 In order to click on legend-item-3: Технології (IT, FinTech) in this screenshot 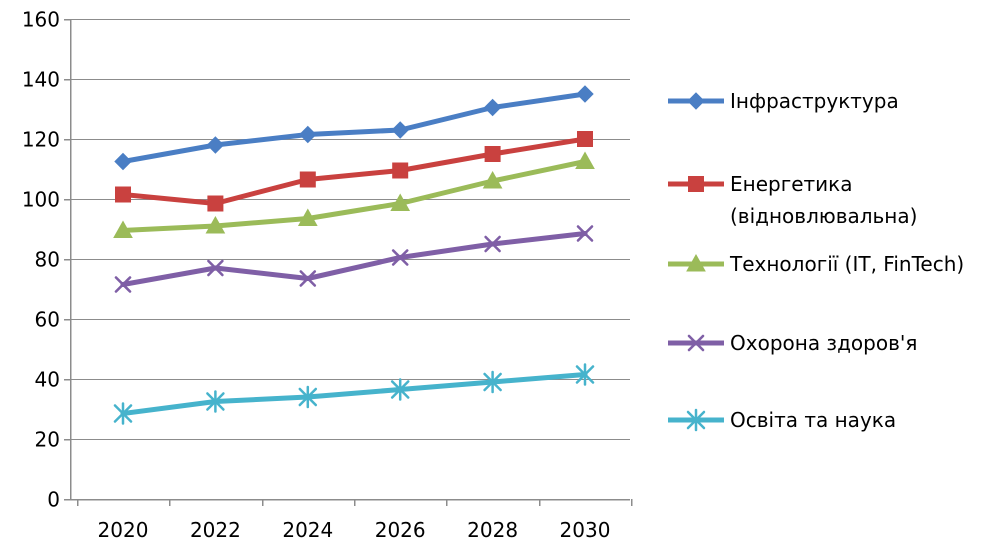, I will do `click(816, 264)`.